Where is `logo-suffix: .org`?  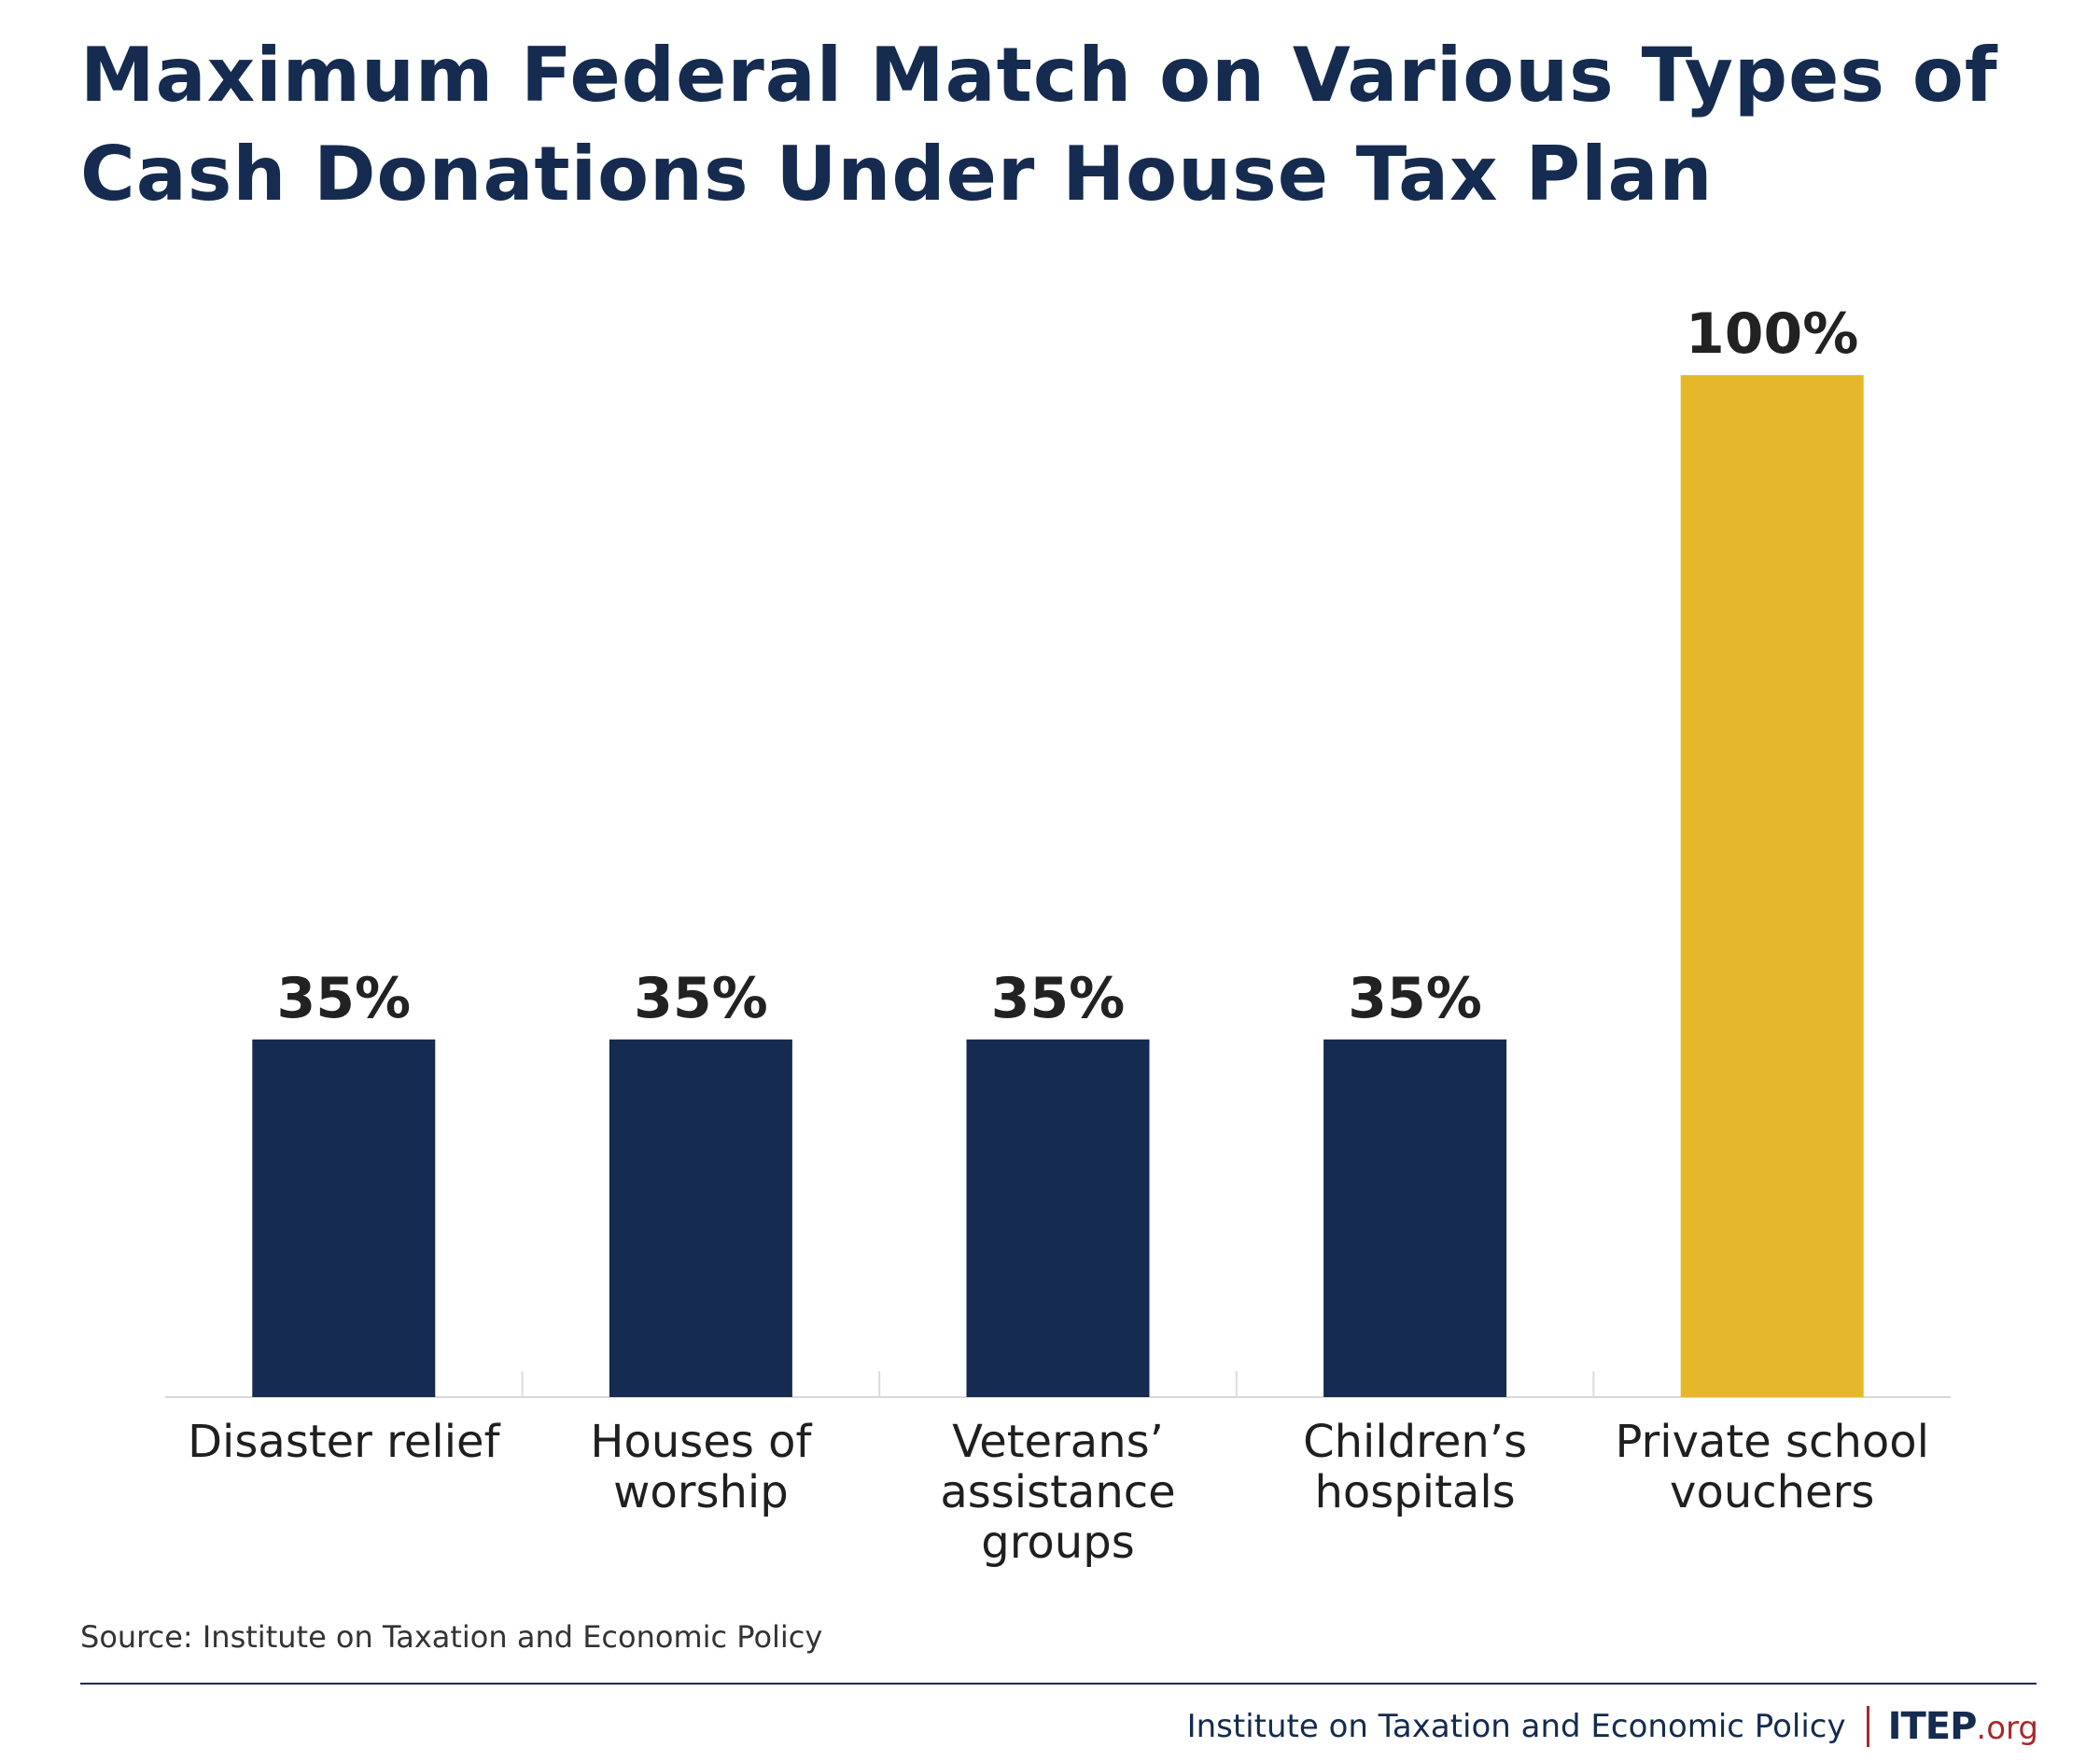 logo-suffix: .org is located at coordinates (2007, 1728).